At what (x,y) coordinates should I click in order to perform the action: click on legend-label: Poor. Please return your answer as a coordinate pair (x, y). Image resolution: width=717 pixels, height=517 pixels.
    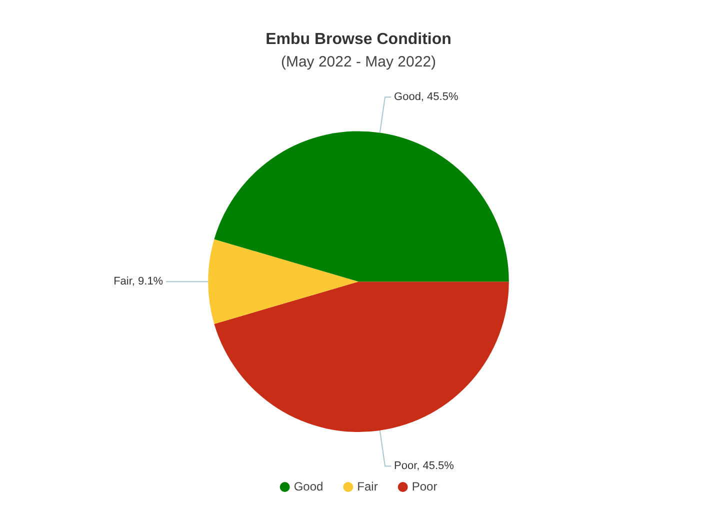
    Looking at the image, I should click on (425, 486).